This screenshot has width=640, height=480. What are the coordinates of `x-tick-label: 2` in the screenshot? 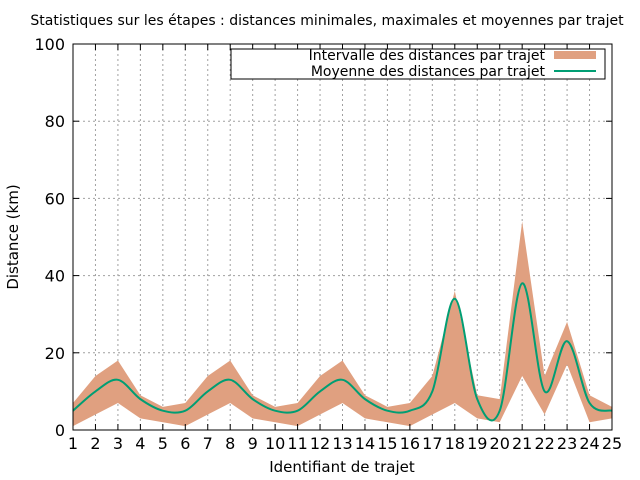 It's located at (95, 443).